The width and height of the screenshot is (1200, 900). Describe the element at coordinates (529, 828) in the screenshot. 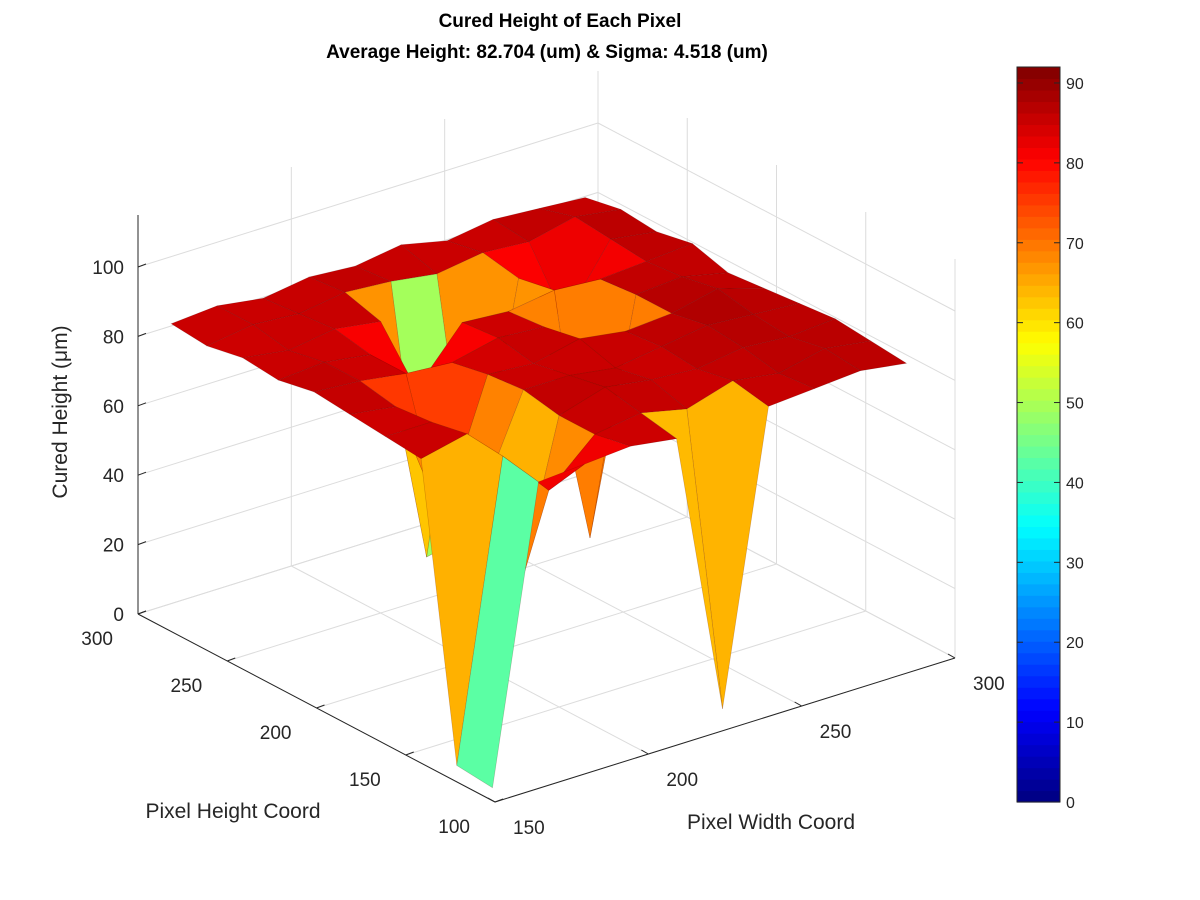

I see `x-tick-label: 150` at that location.